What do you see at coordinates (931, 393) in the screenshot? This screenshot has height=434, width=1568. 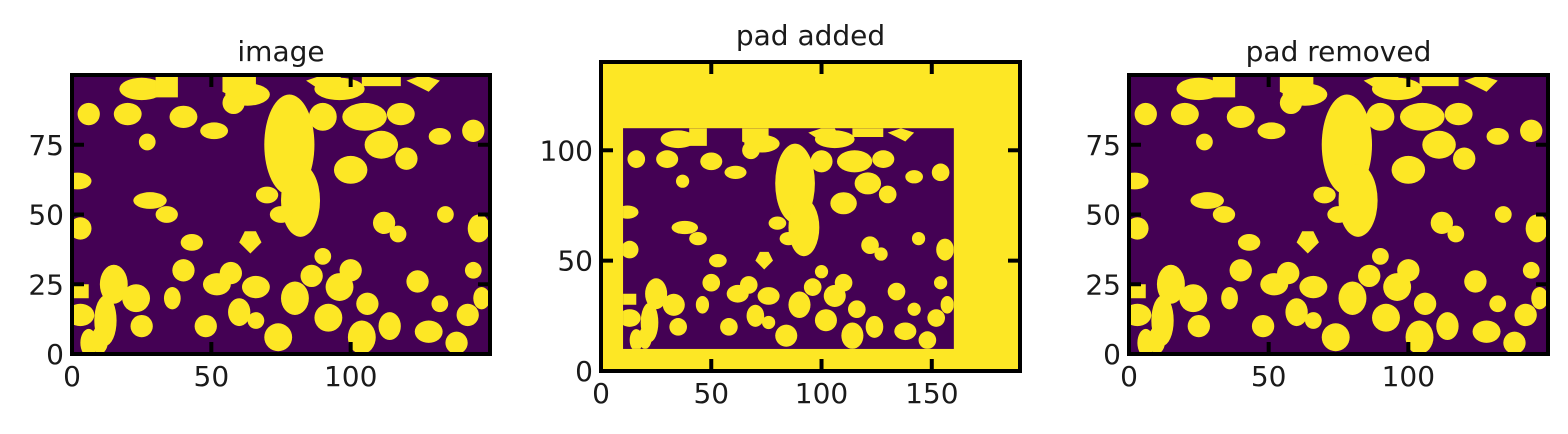 I see `x-tick-label: 150` at bounding box center [931, 393].